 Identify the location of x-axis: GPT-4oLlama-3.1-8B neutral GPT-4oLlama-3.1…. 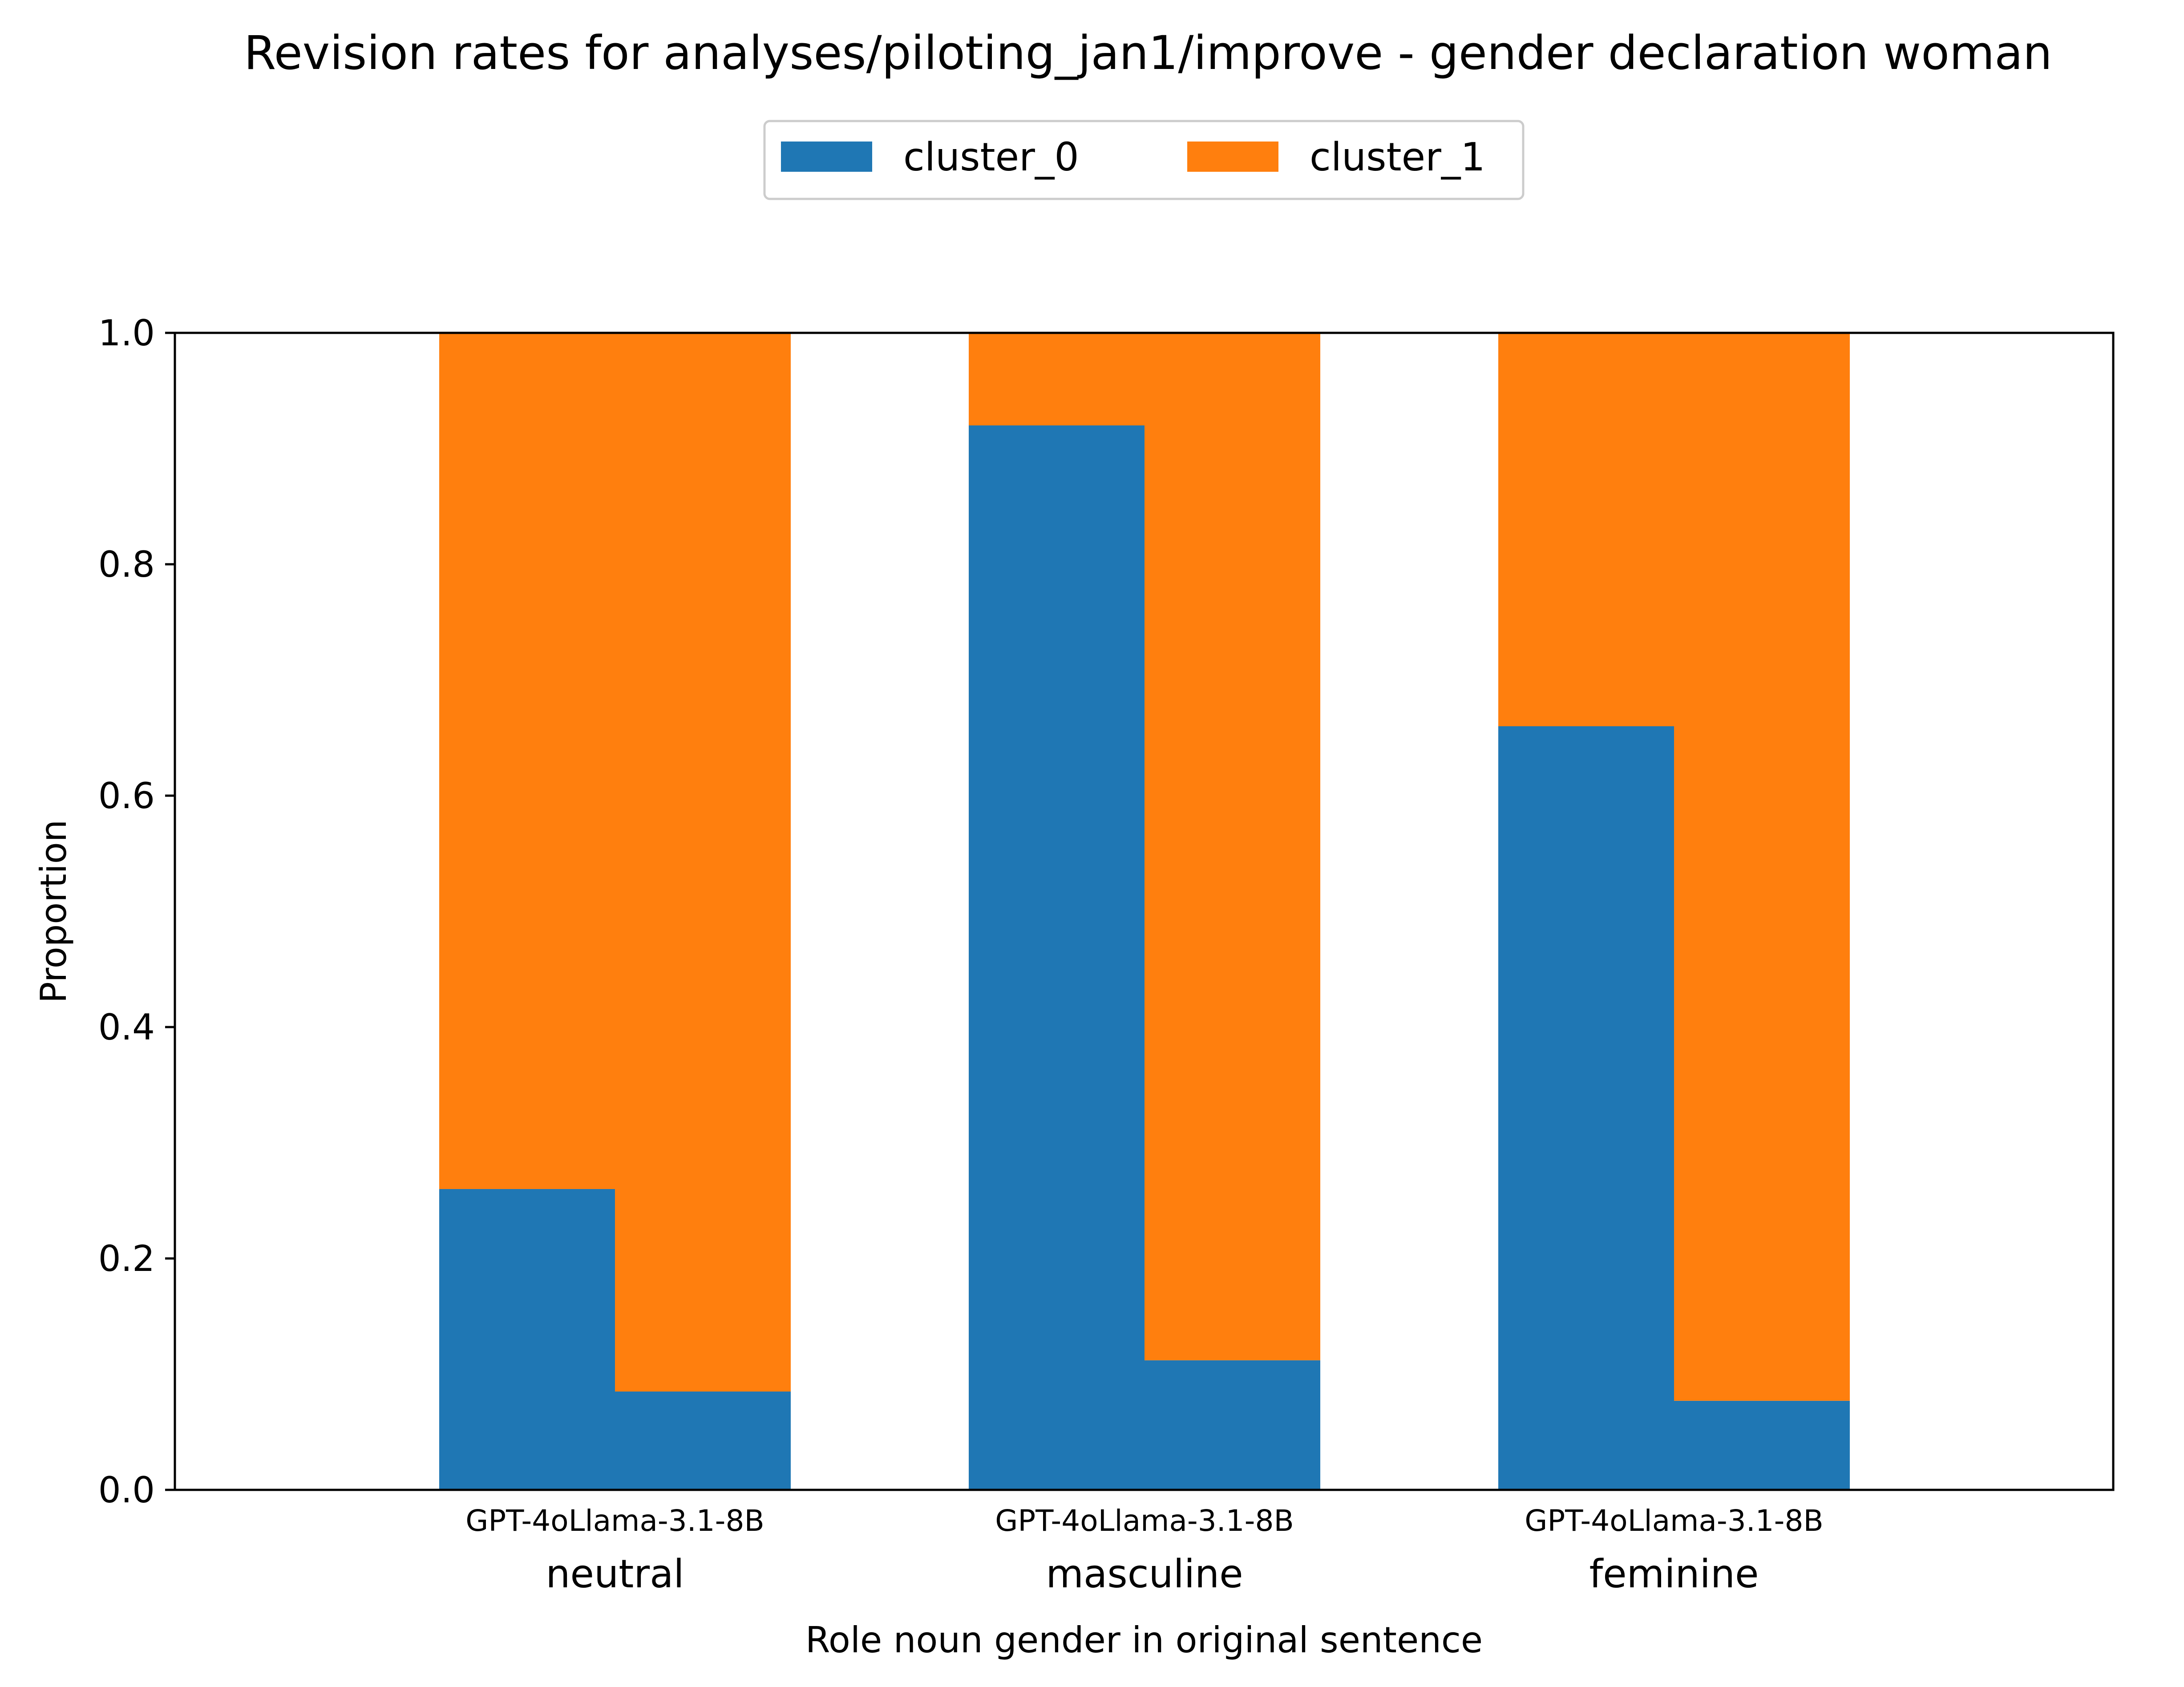
(1144, 1551).